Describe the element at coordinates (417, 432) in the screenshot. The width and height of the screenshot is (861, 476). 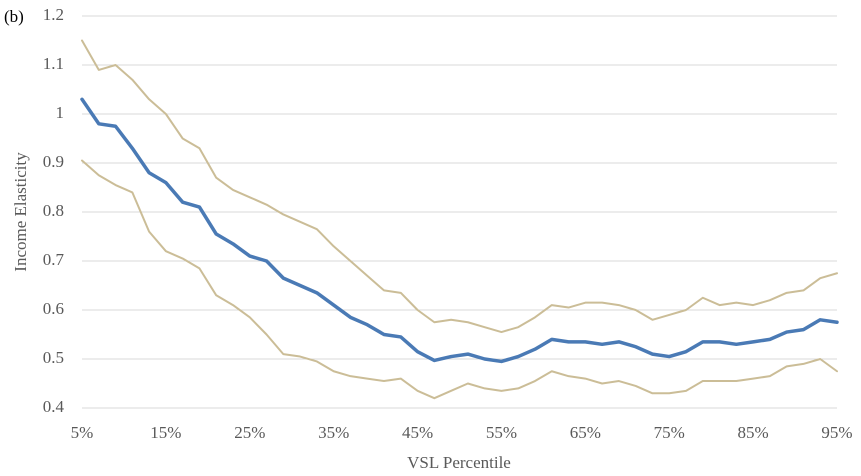
I see `x-tick-label: 45%` at that location.